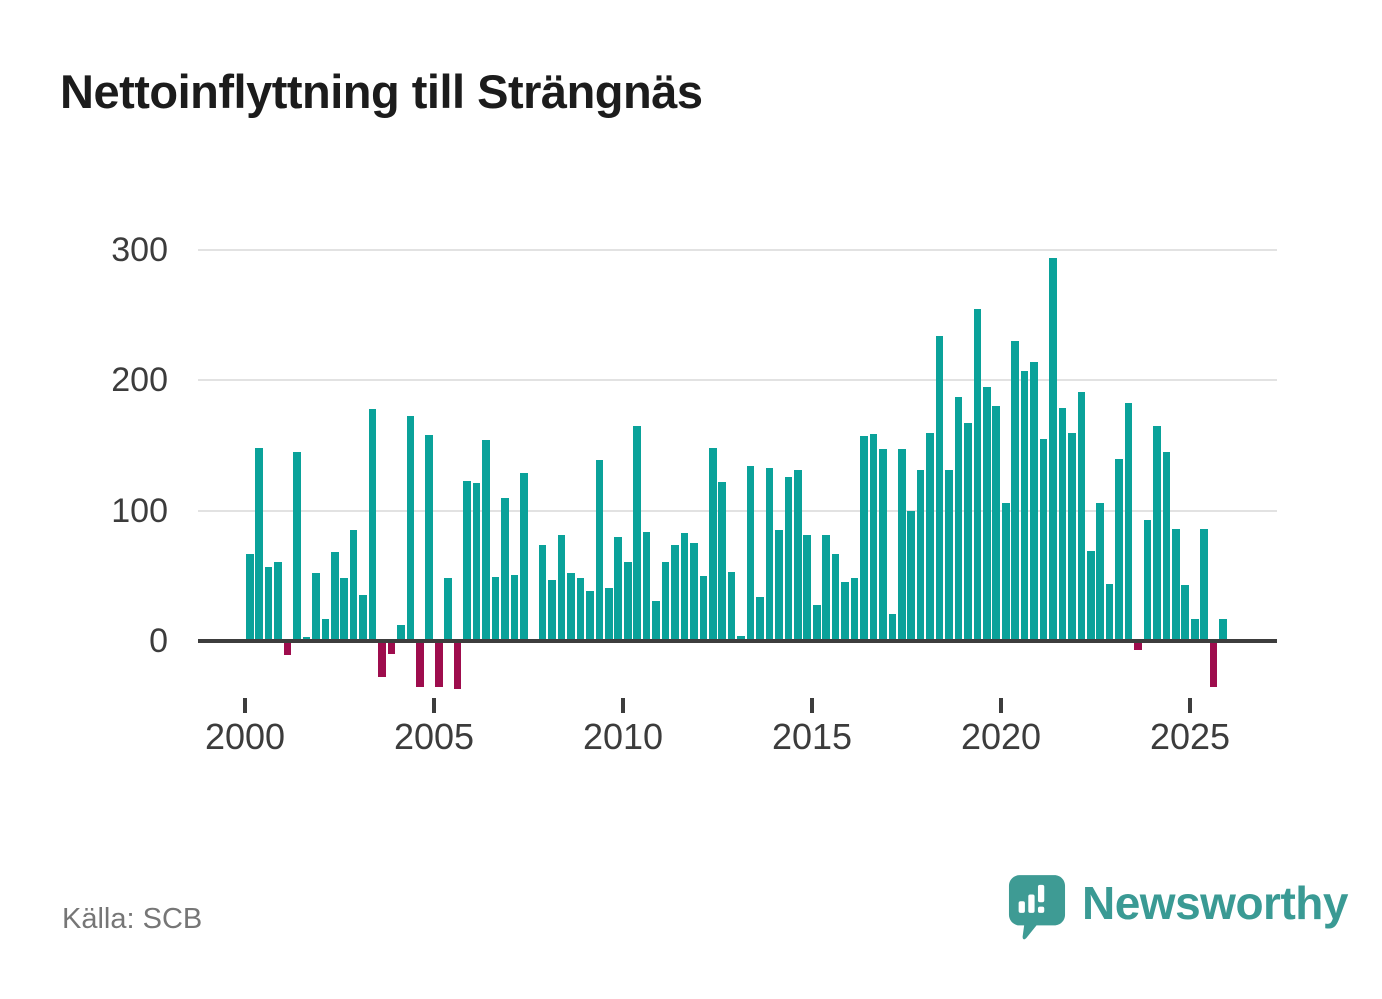 The height and width of the screenshot is (999, 1382). Describe the element at coordinates (139, 510) in the screenshot. I see `y-axis-tick-label: 100` at that location.